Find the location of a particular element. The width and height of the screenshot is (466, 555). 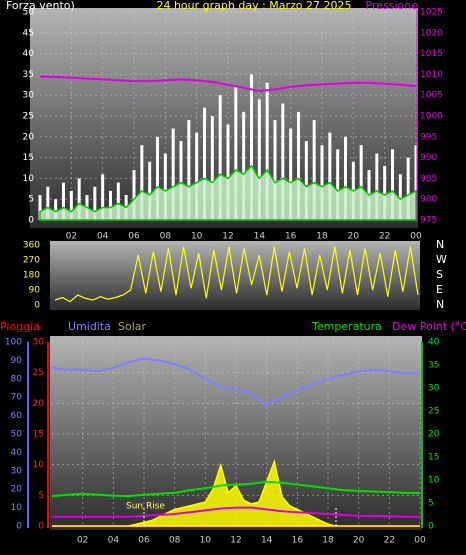

y3-tick-label: 30 is located at coordinates (17, 471).